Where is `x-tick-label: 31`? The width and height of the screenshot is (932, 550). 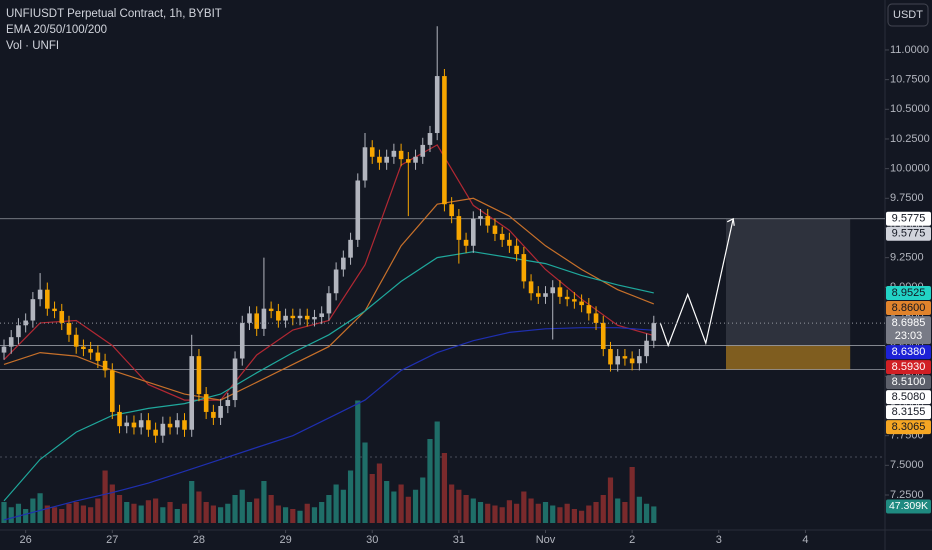 x-tick-label: 31 is located at coordinates (459, 540).